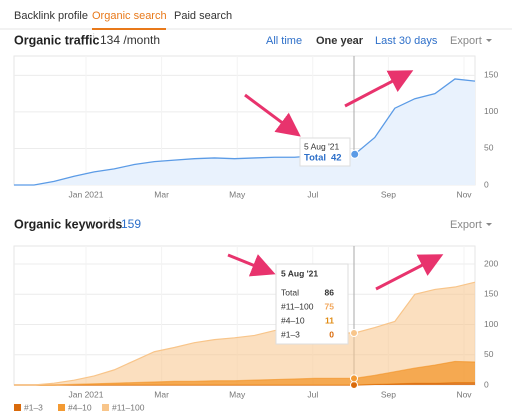 The width and height of the screenshot is (512, 412). Describe the element at coordinates (290, 334) in the screenshot. I see `tooltip-label: #1–3` at that location.